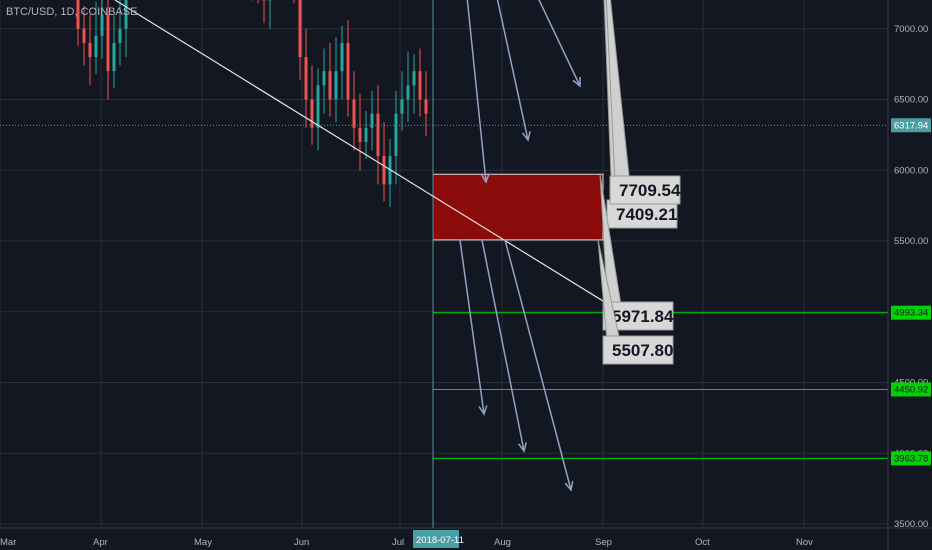 The width and height of the screenshot is (932, 550). I want to click on callout-label: 5971.84, so click(643, 316).